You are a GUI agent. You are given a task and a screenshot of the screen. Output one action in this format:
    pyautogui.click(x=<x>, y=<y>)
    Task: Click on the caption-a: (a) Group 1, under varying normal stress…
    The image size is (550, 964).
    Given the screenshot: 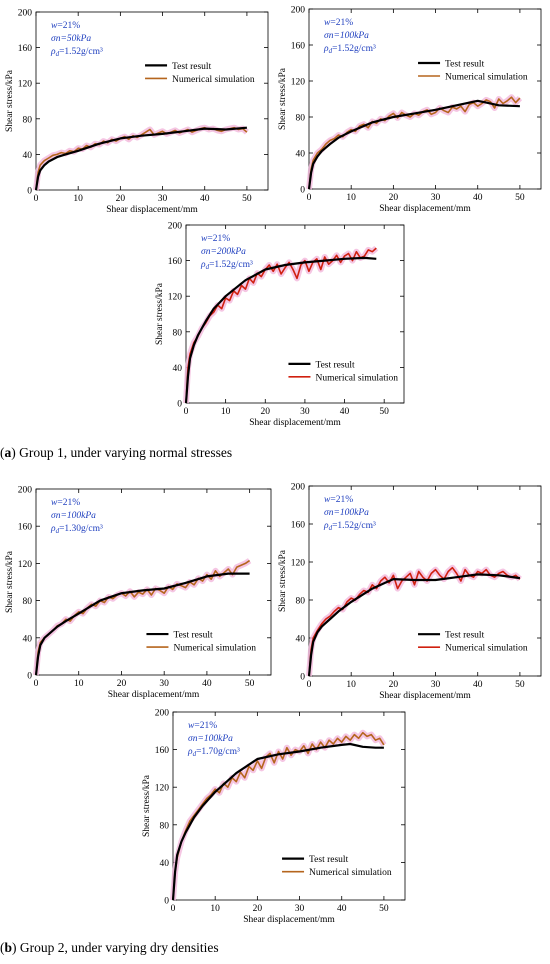 What is the action you would take?
    pyautogui.click(x=116, y=452)
    